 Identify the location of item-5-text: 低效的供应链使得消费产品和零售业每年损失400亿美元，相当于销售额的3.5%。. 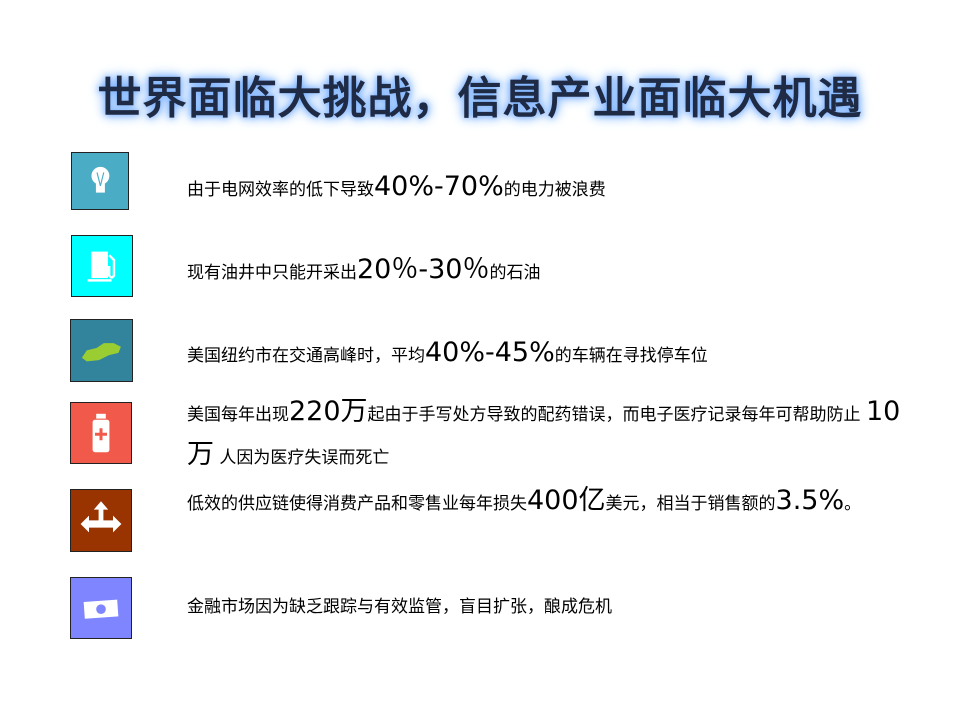
(524, 500).